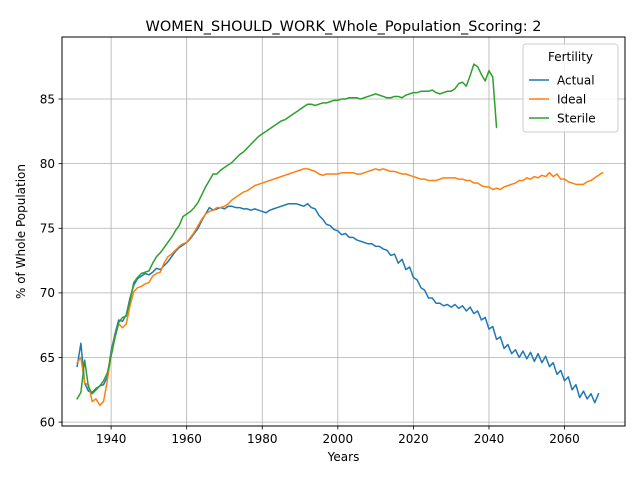 Image resolution: width=640 pixels, height=480 pixels. Describe the element at coordinates (343, 457) in the screenshot. I see `x-axis-label: Years` at that location.